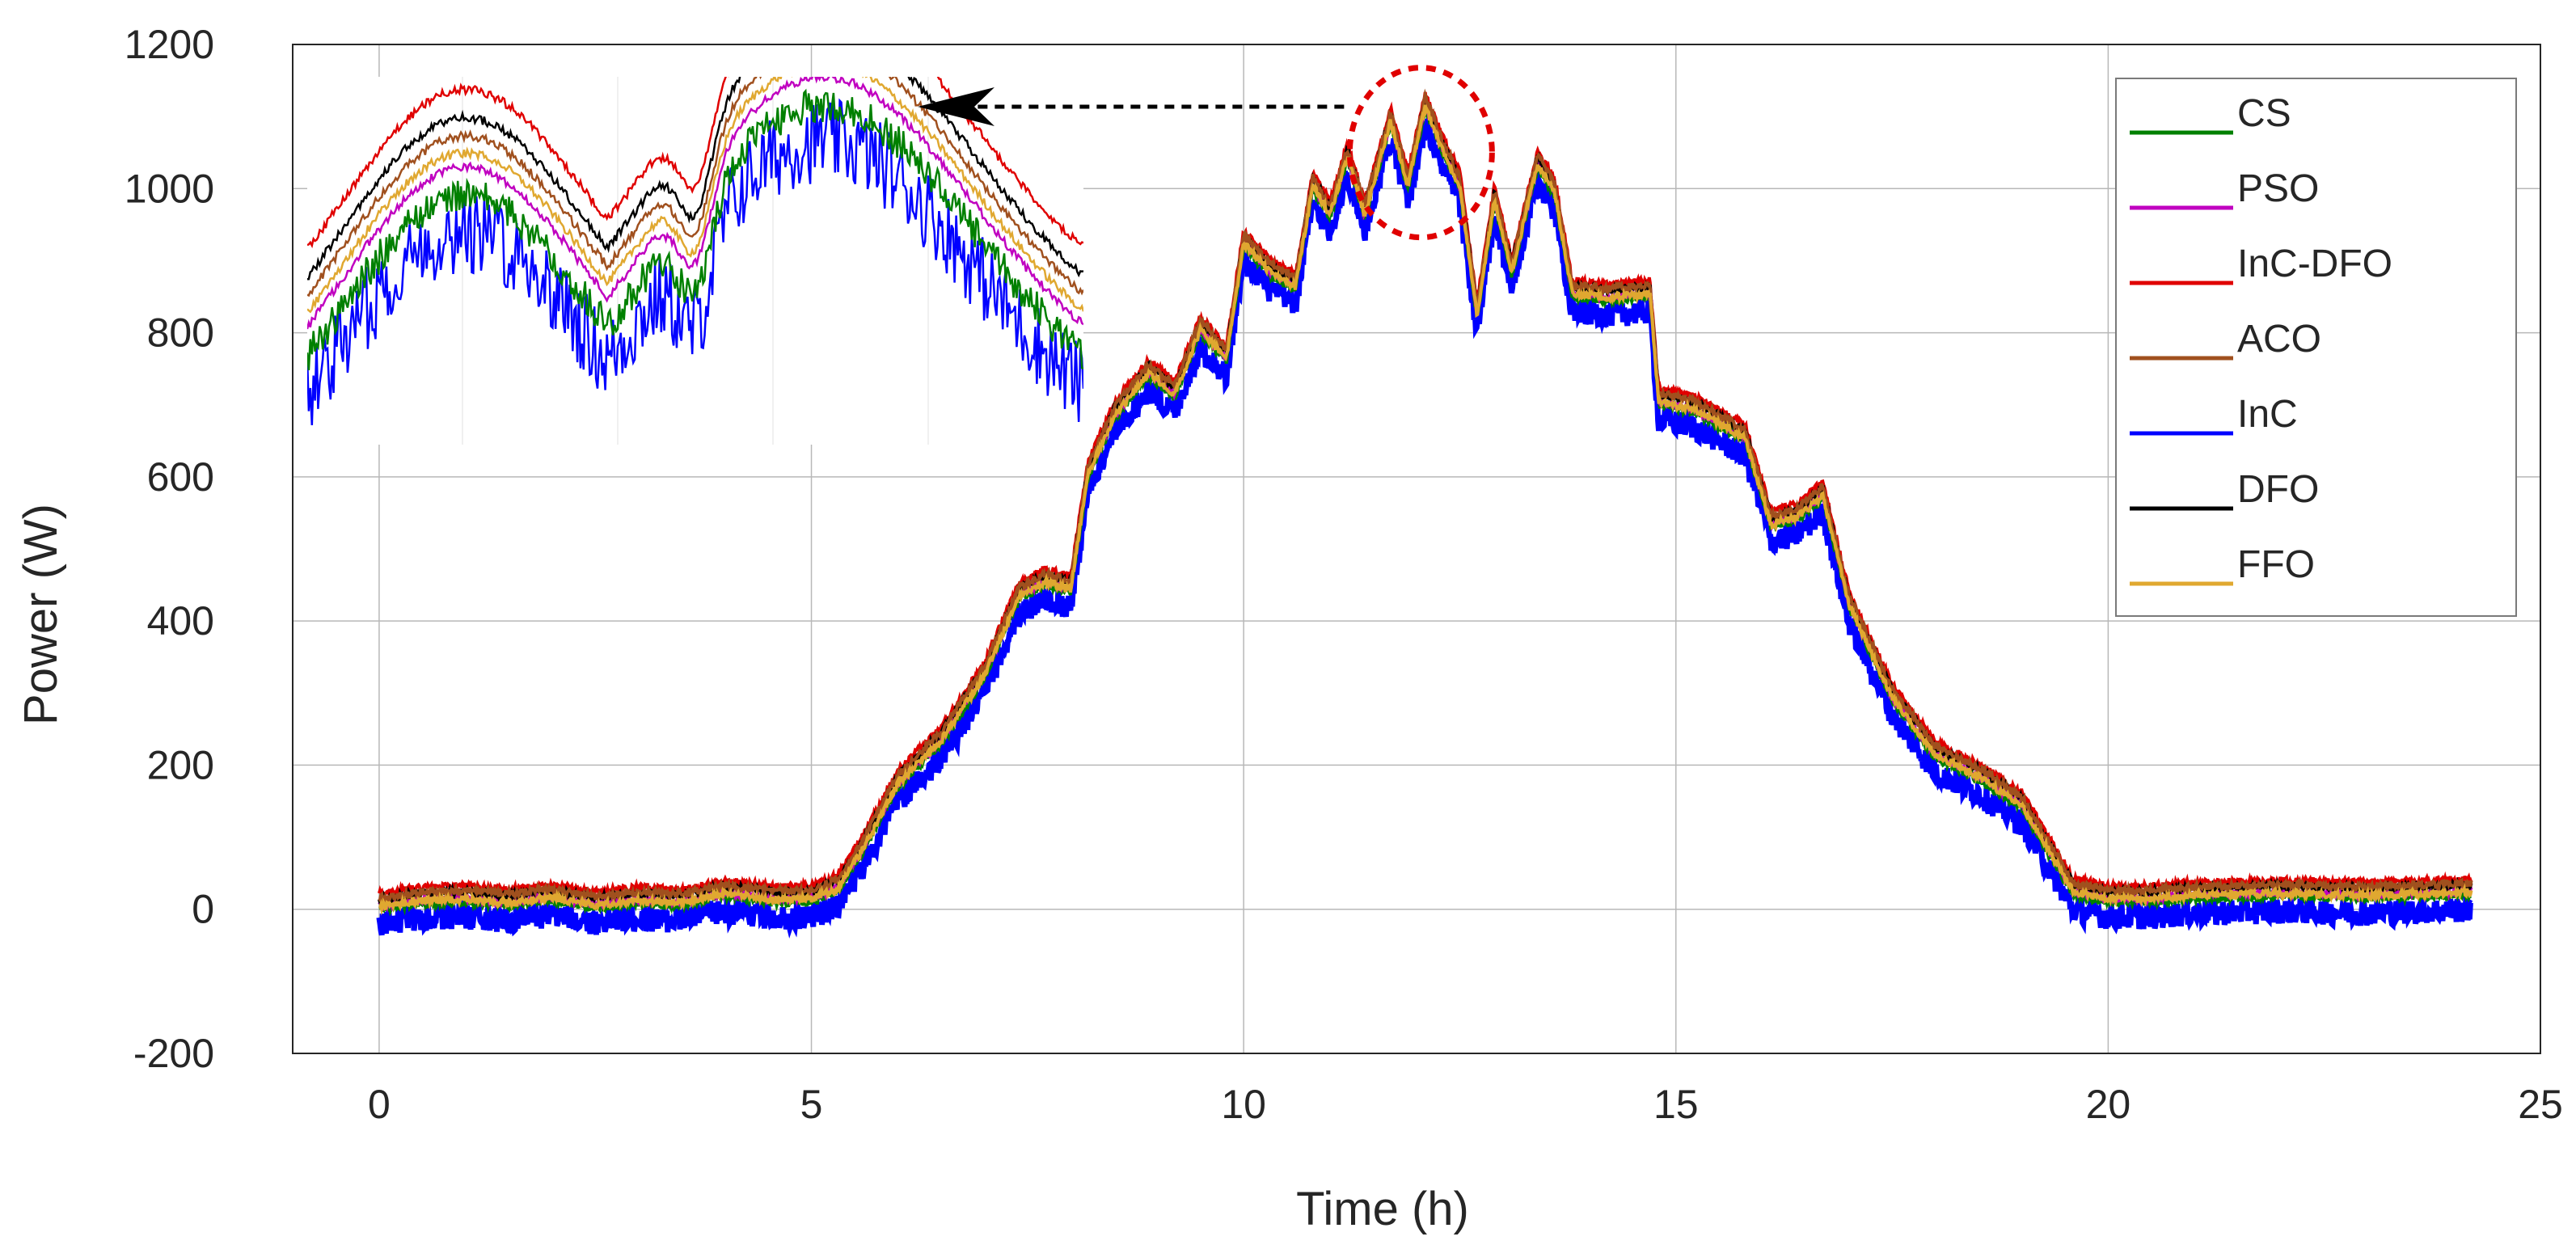 Image resolution: width=2576 pixels, height=1245 pixels. What do you see at coordinates (2279, 339) in the screenshot?
I see `legend-label-aco: ACO` at bounding box center [2279, 339].